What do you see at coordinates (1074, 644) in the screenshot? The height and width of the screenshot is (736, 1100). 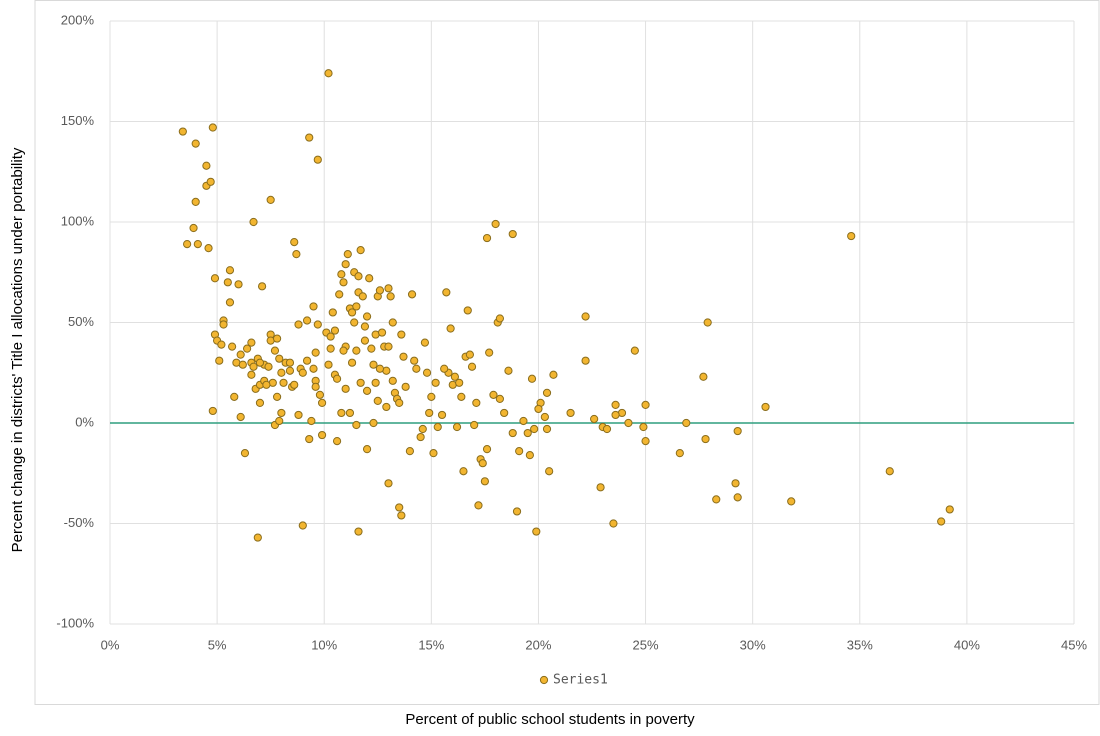 I see `x-tick-label: 45%` at bounding box center [1074, 644].